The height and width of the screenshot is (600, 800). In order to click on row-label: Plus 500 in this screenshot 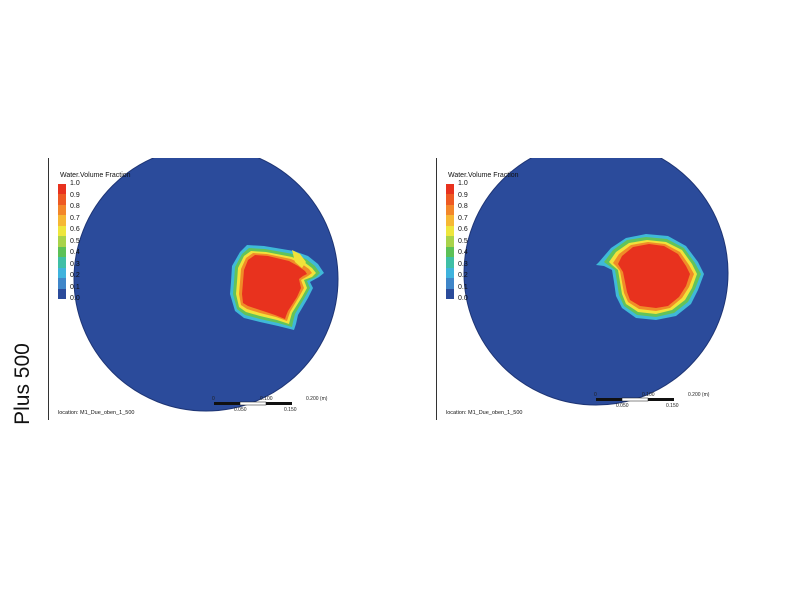, I will do `click(22, 384)`.